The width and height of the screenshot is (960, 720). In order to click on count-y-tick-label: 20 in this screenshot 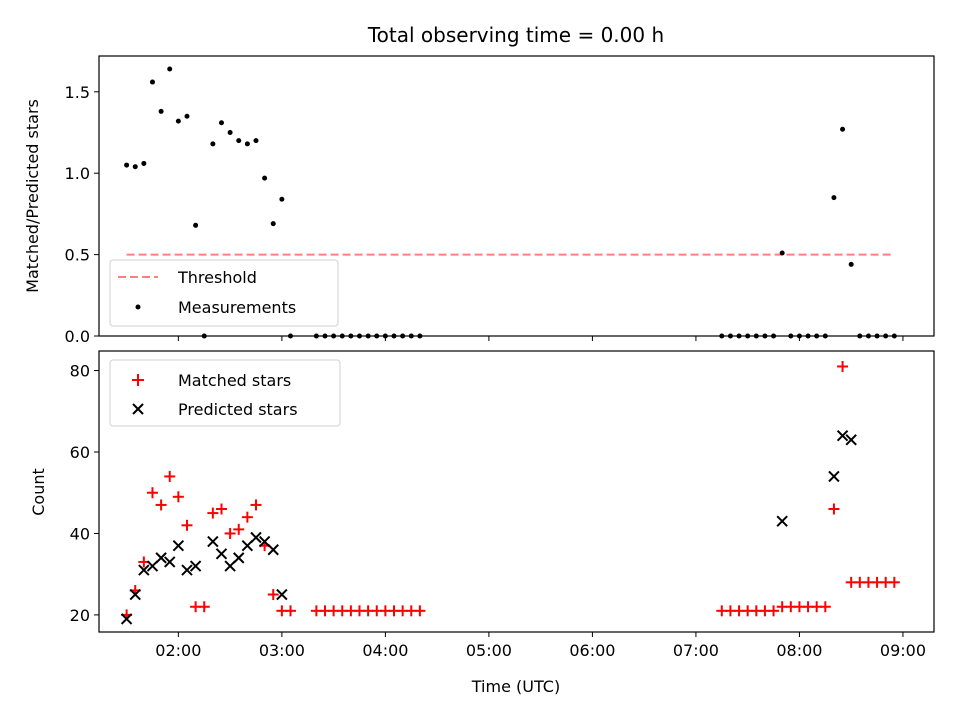, I will do `click(80, 615)`.